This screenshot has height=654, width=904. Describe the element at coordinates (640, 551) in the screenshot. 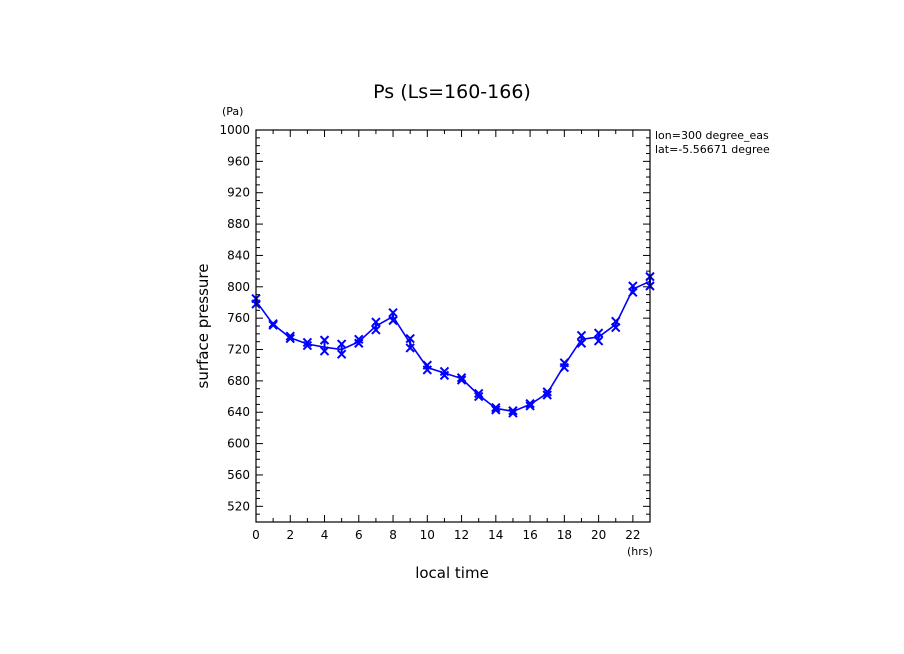

I see `x-unit-label: (hrs)` at that location.